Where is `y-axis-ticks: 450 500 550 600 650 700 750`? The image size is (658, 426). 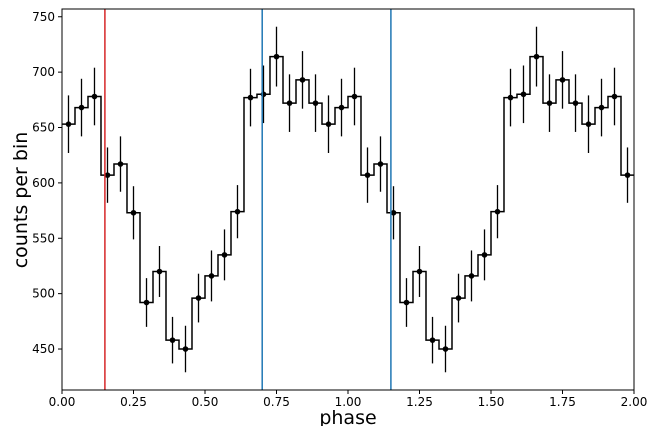
y-axis-ticks: 450 500 550 600 650 700 750 is located at coordinates (47, 183).